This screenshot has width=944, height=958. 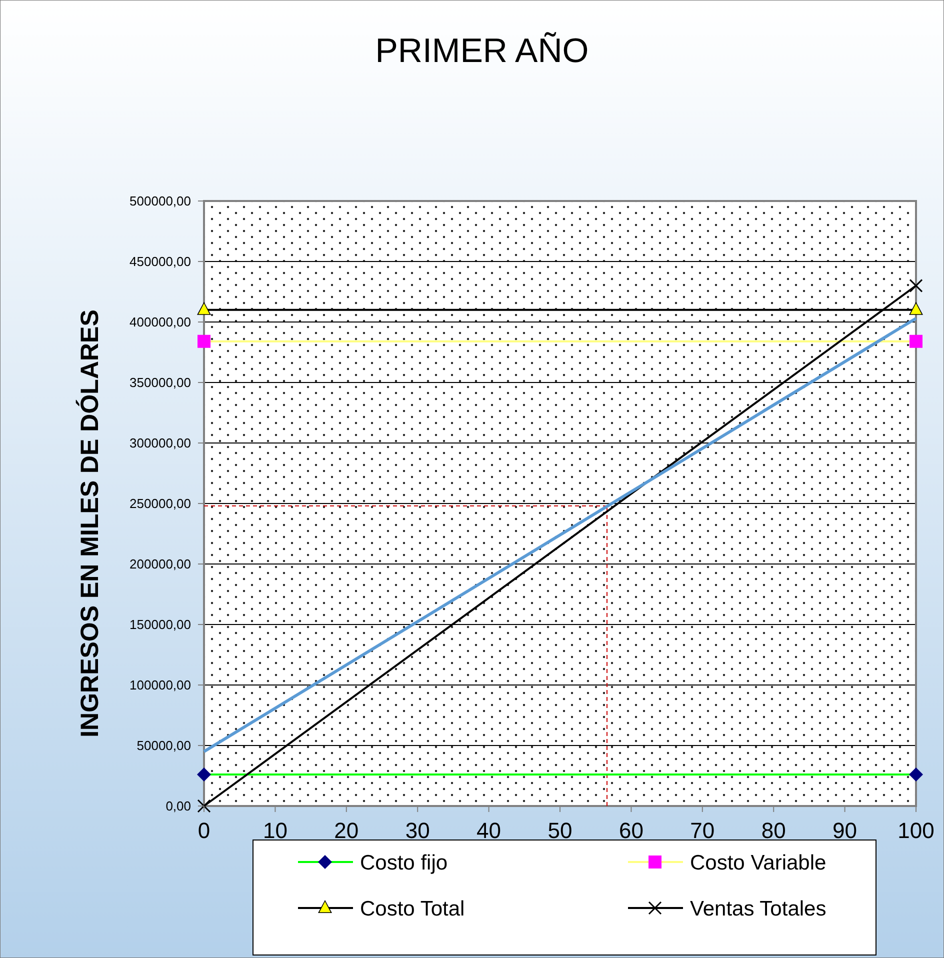 I want to click on x-tick-label: 40, so click(x=489, y=830).